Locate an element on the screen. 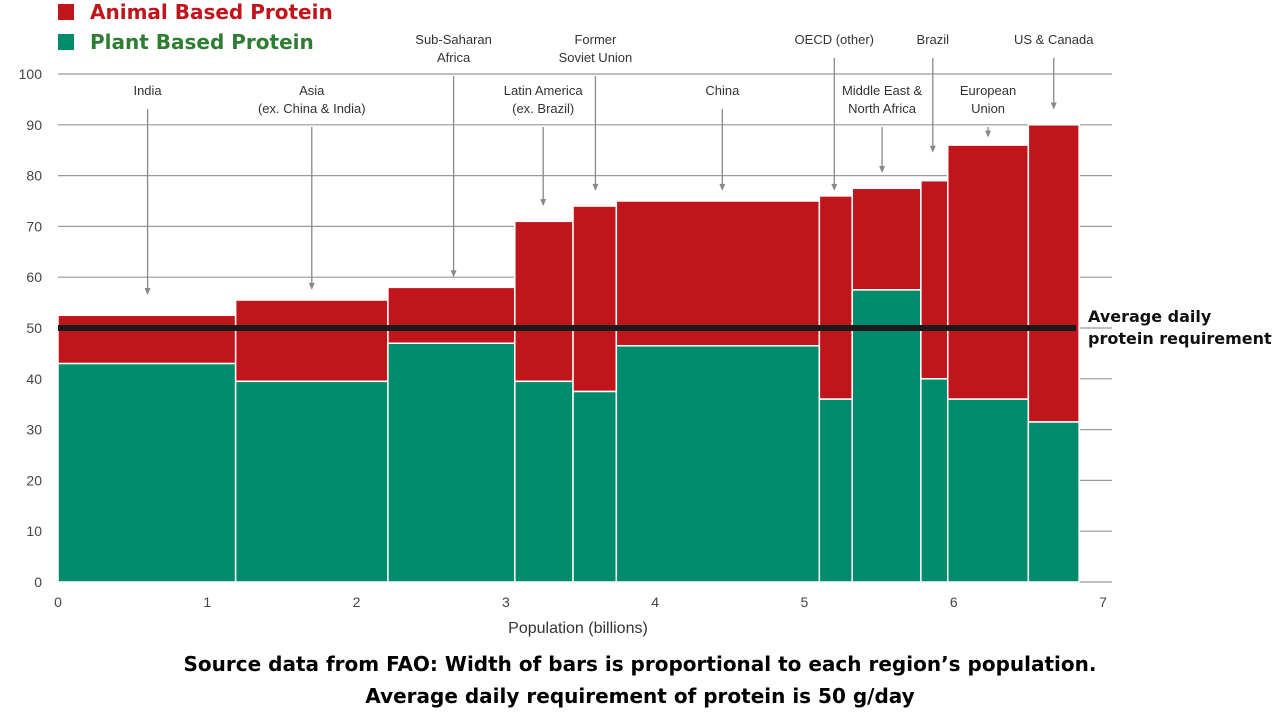  y-tick-label-70: 70 is located at coordinates (34, 226).